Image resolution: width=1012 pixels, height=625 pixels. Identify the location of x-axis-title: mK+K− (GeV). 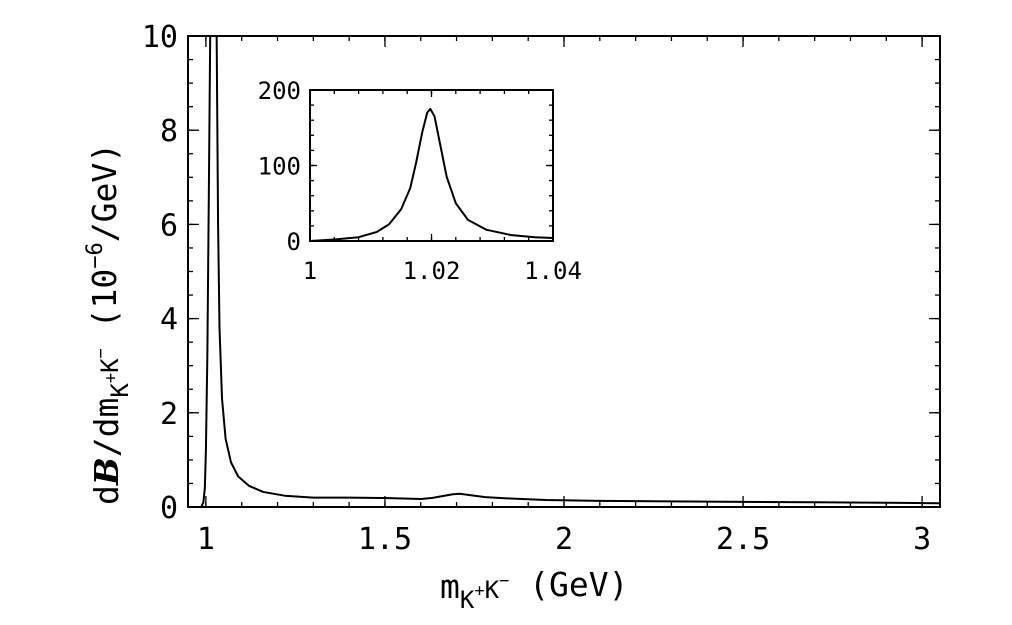
(534, 589).